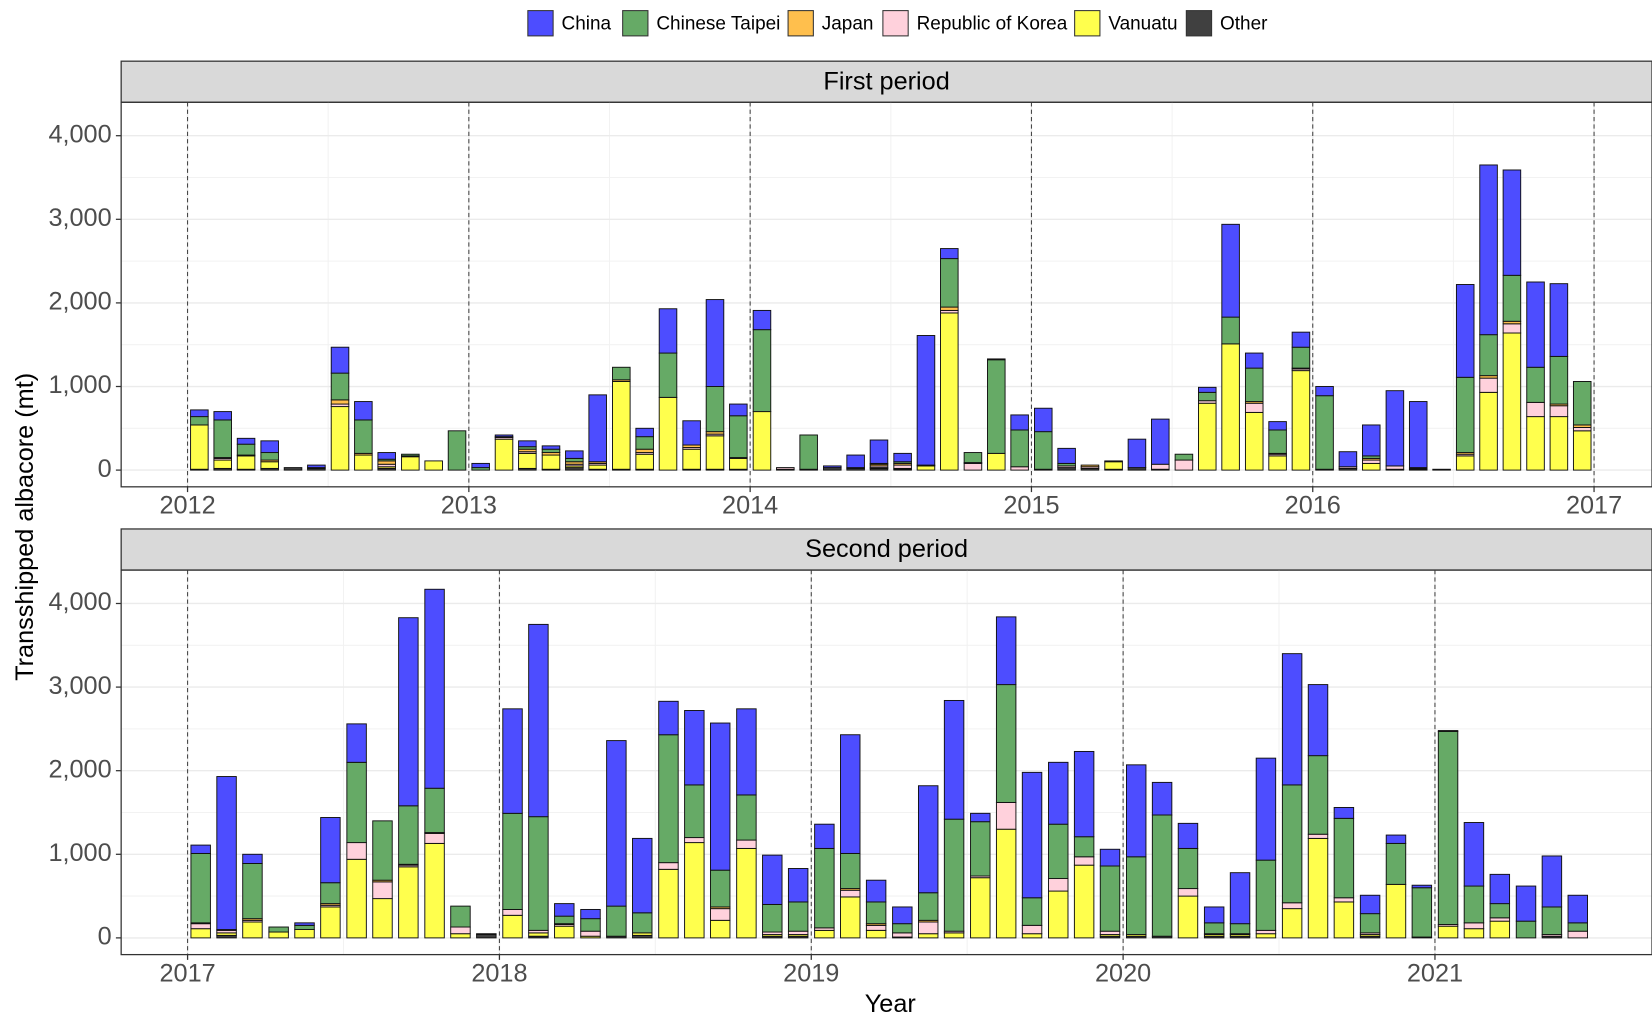 The height and width of the screenshot is (1020, 1652). What do you see at coordinates (1123, 973) in the screenshot?
I see `x-tick-label: 2020` at bounding box center [1123, 973].